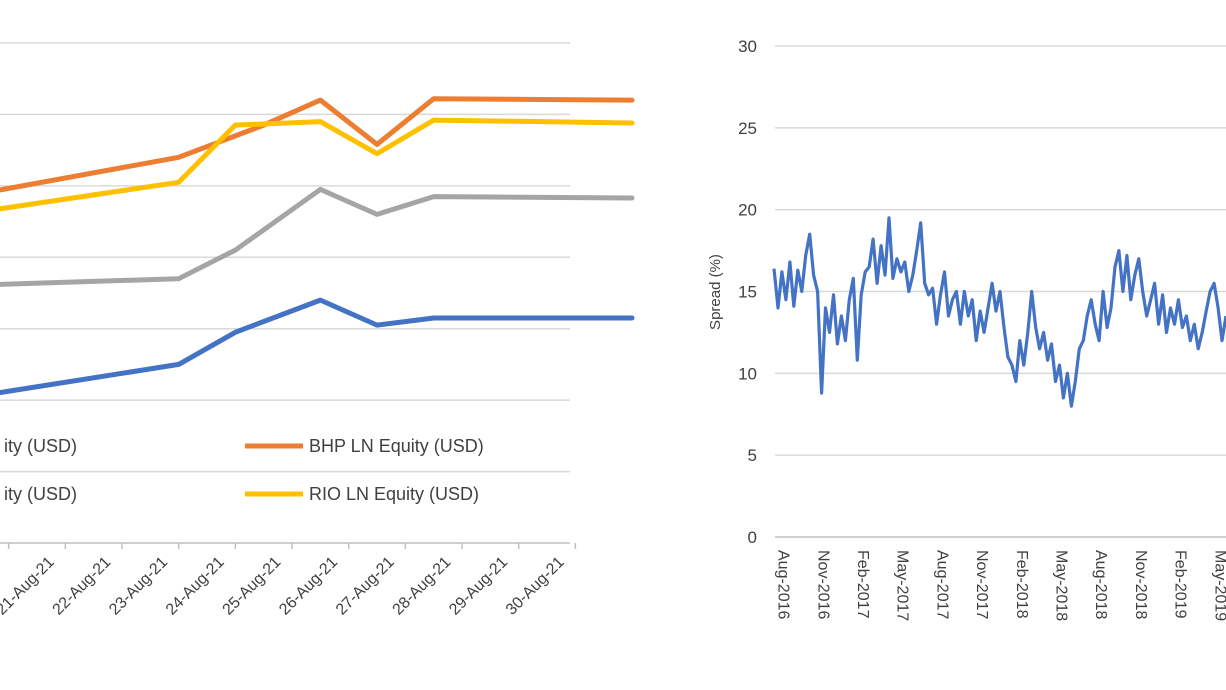  I want to click on right-x-tick-label: Aug-2018, so click(1100, 584).